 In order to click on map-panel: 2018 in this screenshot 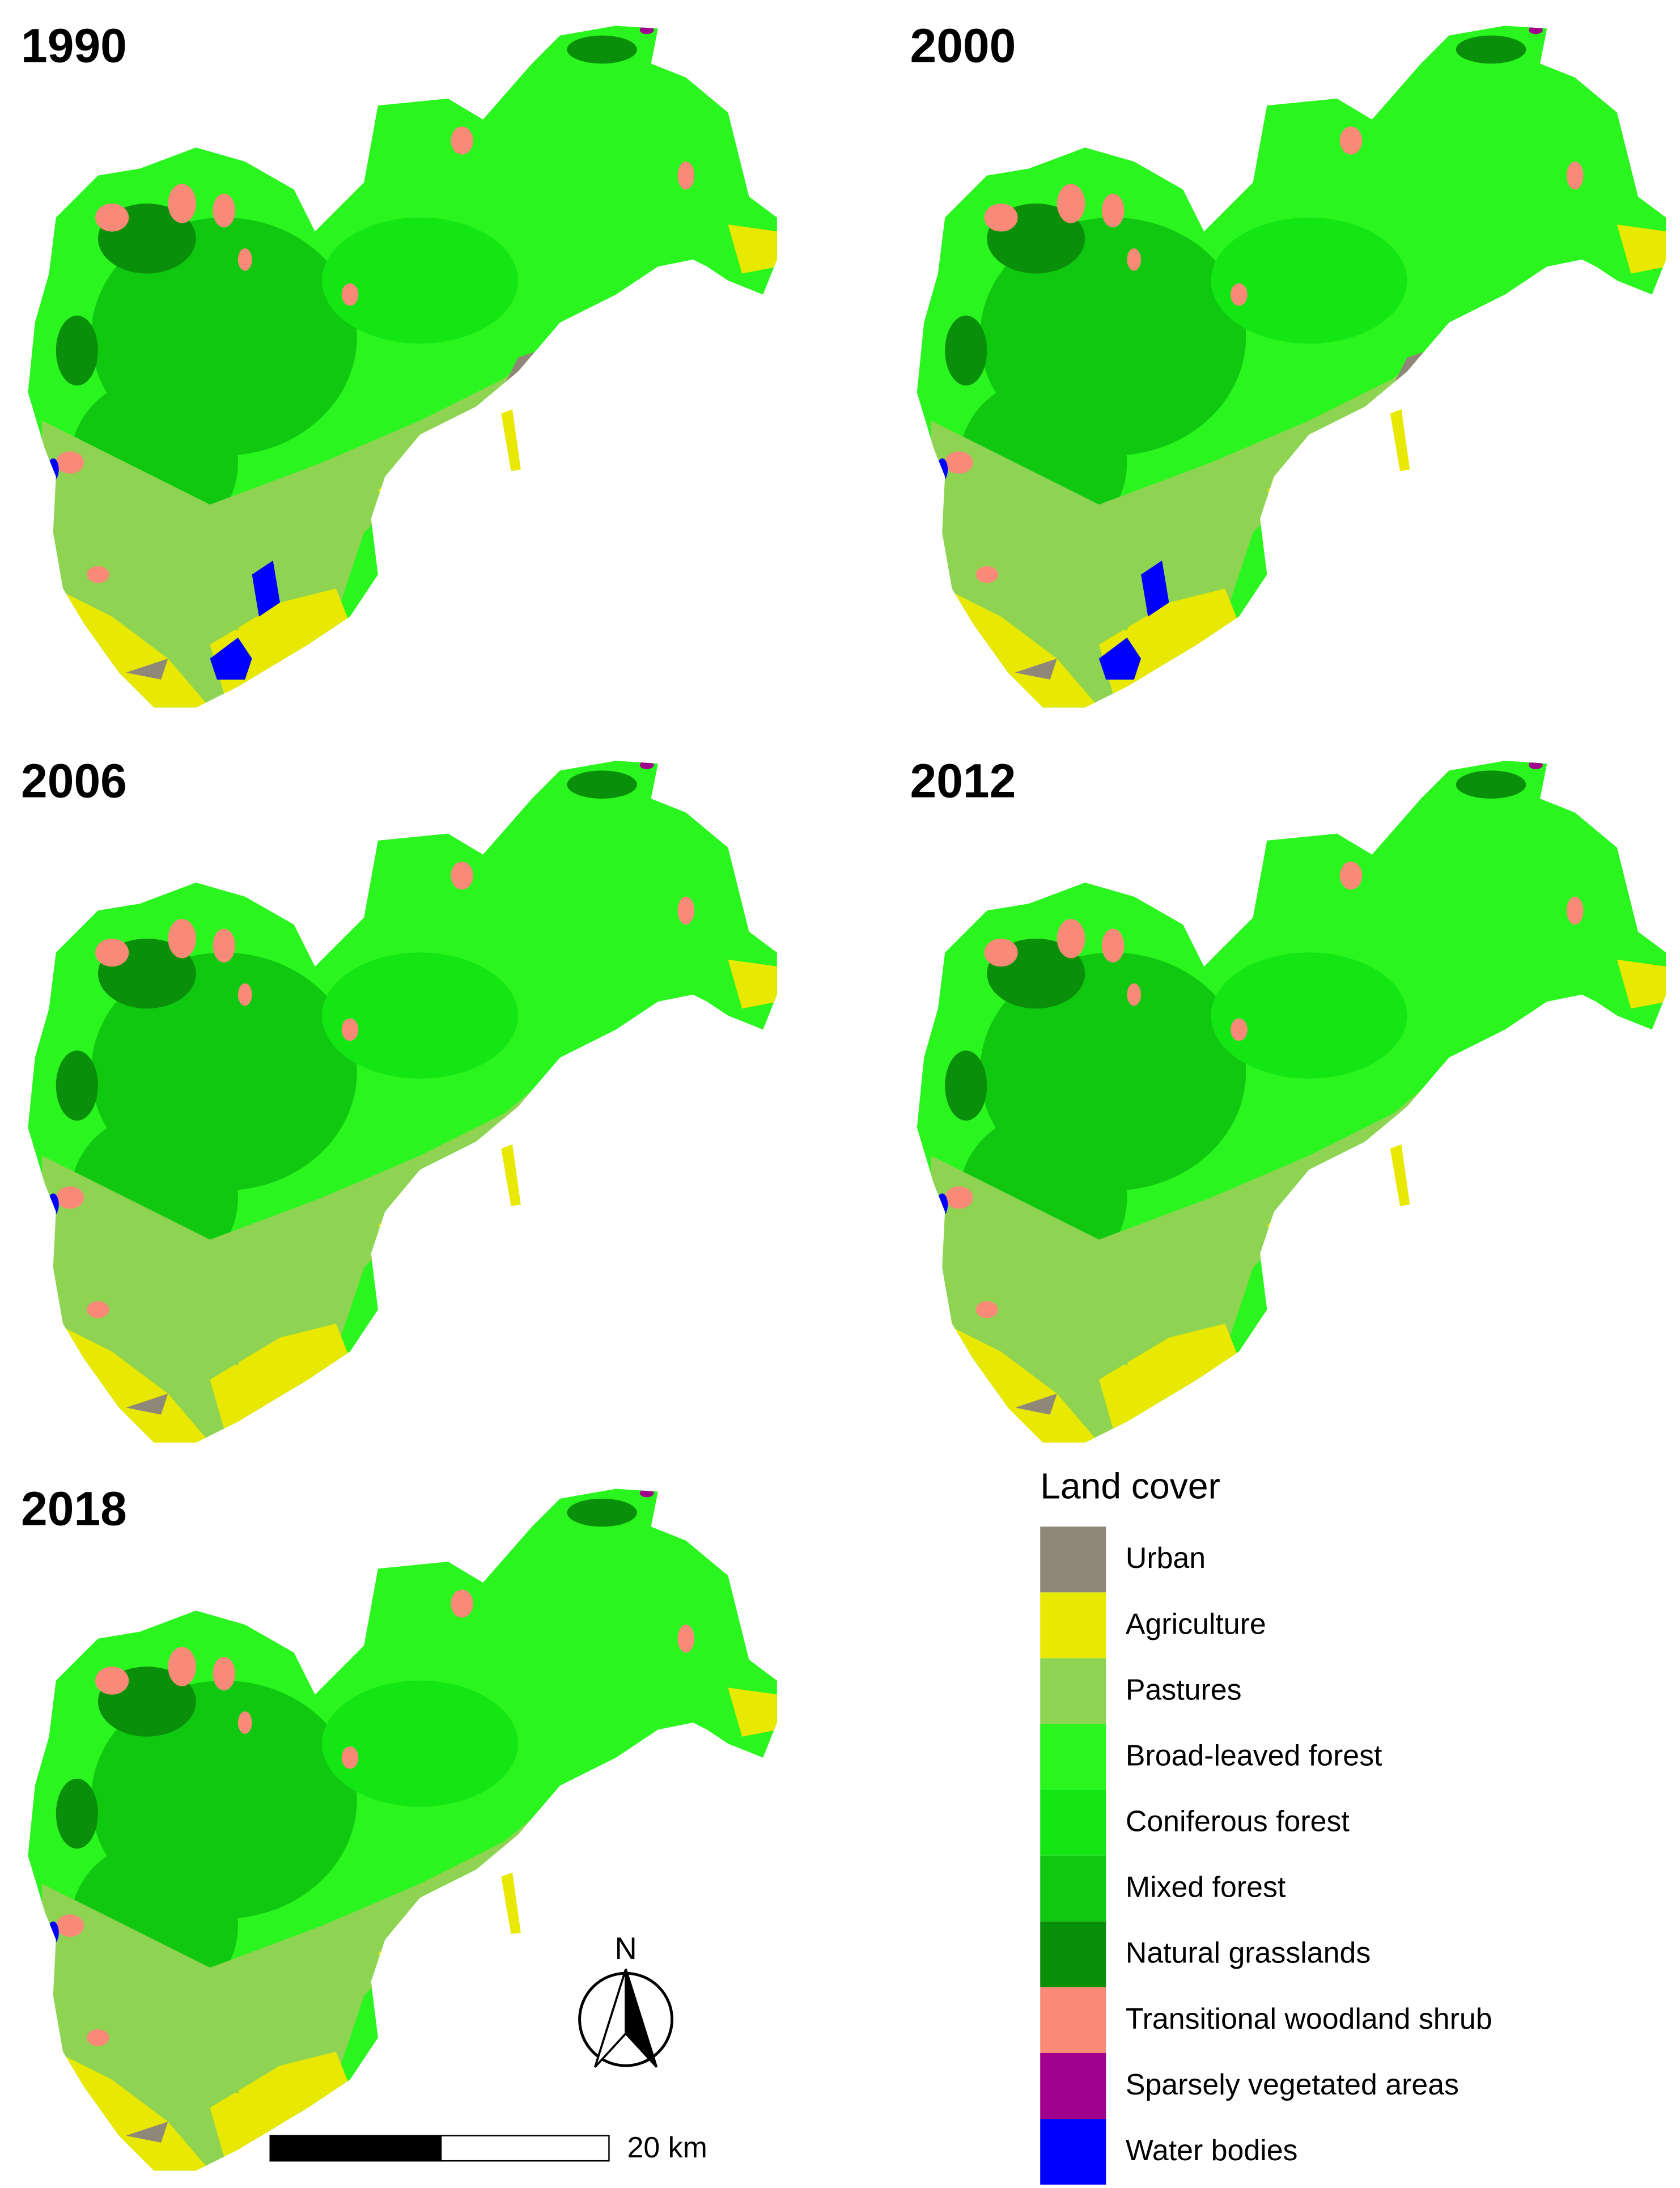, I will do `click(399, 1826)`.